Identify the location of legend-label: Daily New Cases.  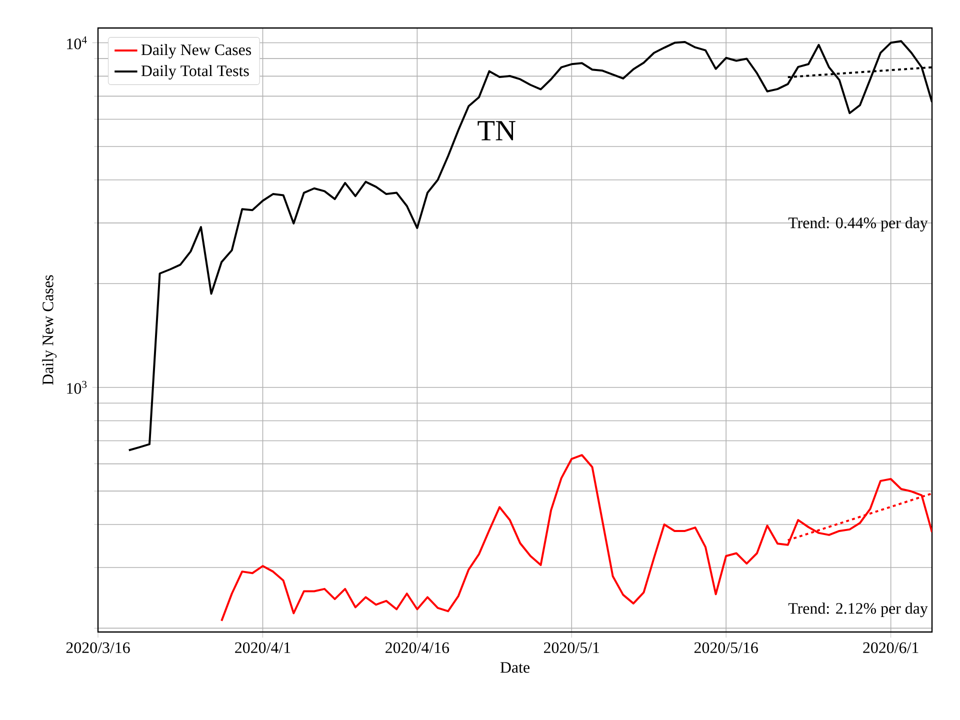
(196, 51).